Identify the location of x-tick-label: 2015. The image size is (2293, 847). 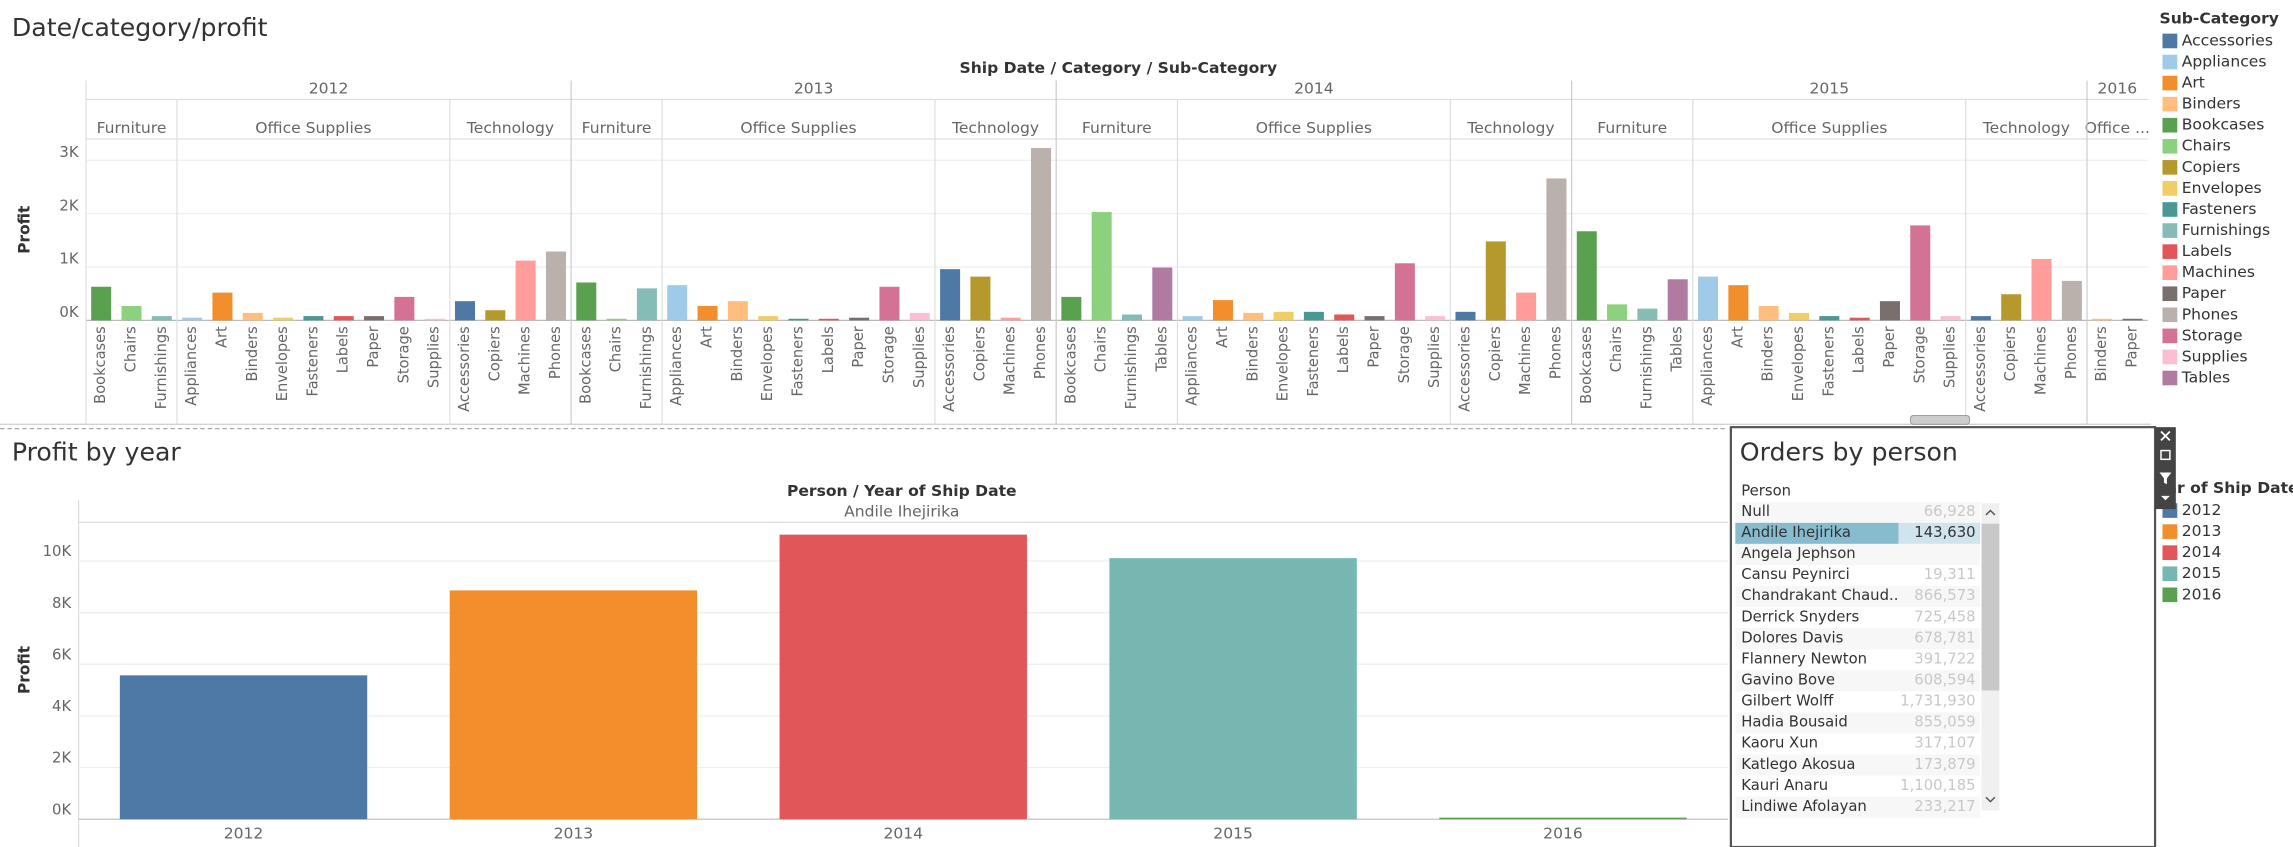
(1233, 833).